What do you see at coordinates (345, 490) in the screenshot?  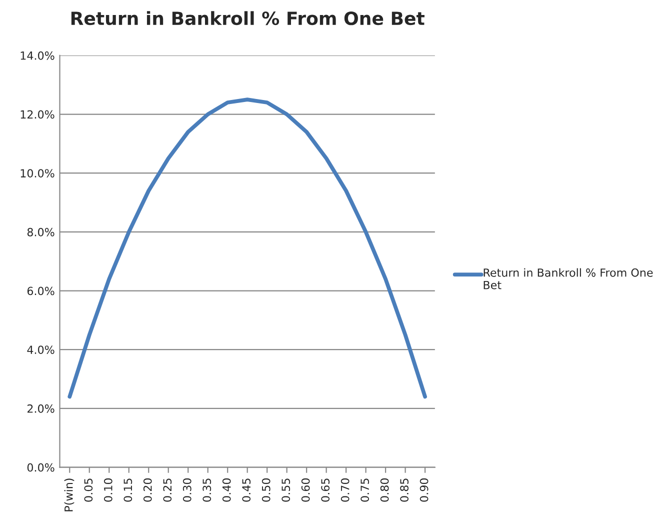 I see `x-tick-label: 0.70` at bounding box center [345, 490].